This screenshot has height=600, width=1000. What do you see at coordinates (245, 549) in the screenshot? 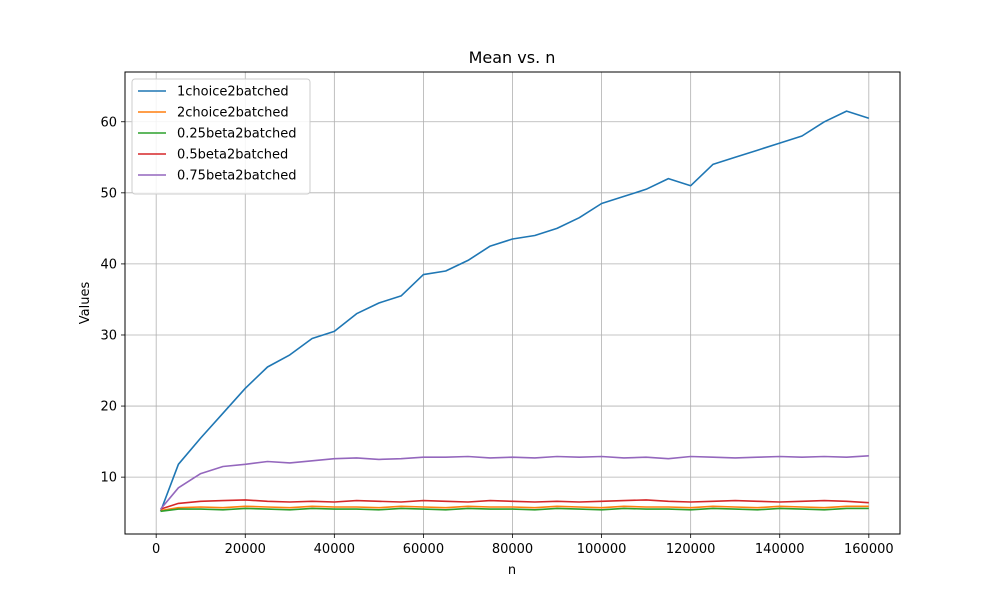
I see `x-tick-label: 20000` at bounding box center [245, 549].